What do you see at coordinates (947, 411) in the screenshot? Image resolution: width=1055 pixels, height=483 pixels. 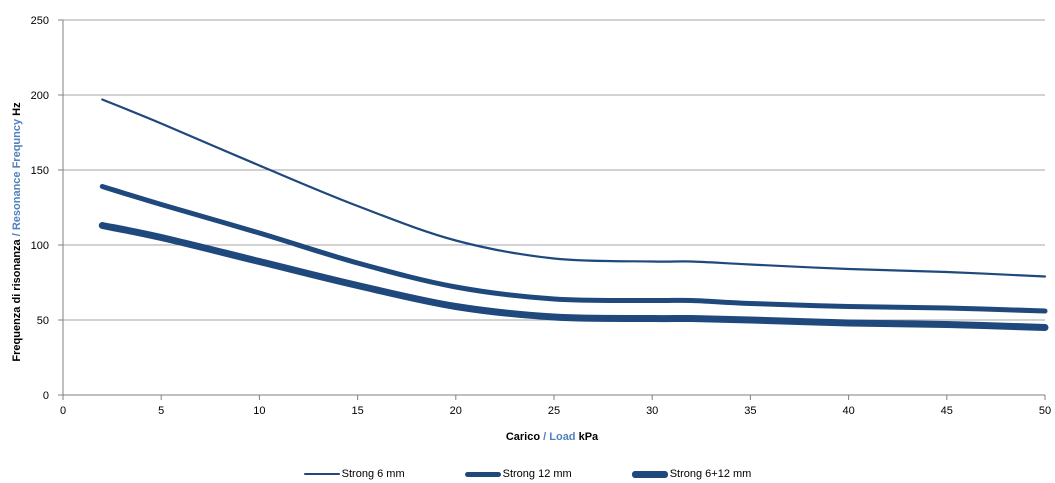 I see `x-tick-label-45: 45` at bounding box center [947, 411].